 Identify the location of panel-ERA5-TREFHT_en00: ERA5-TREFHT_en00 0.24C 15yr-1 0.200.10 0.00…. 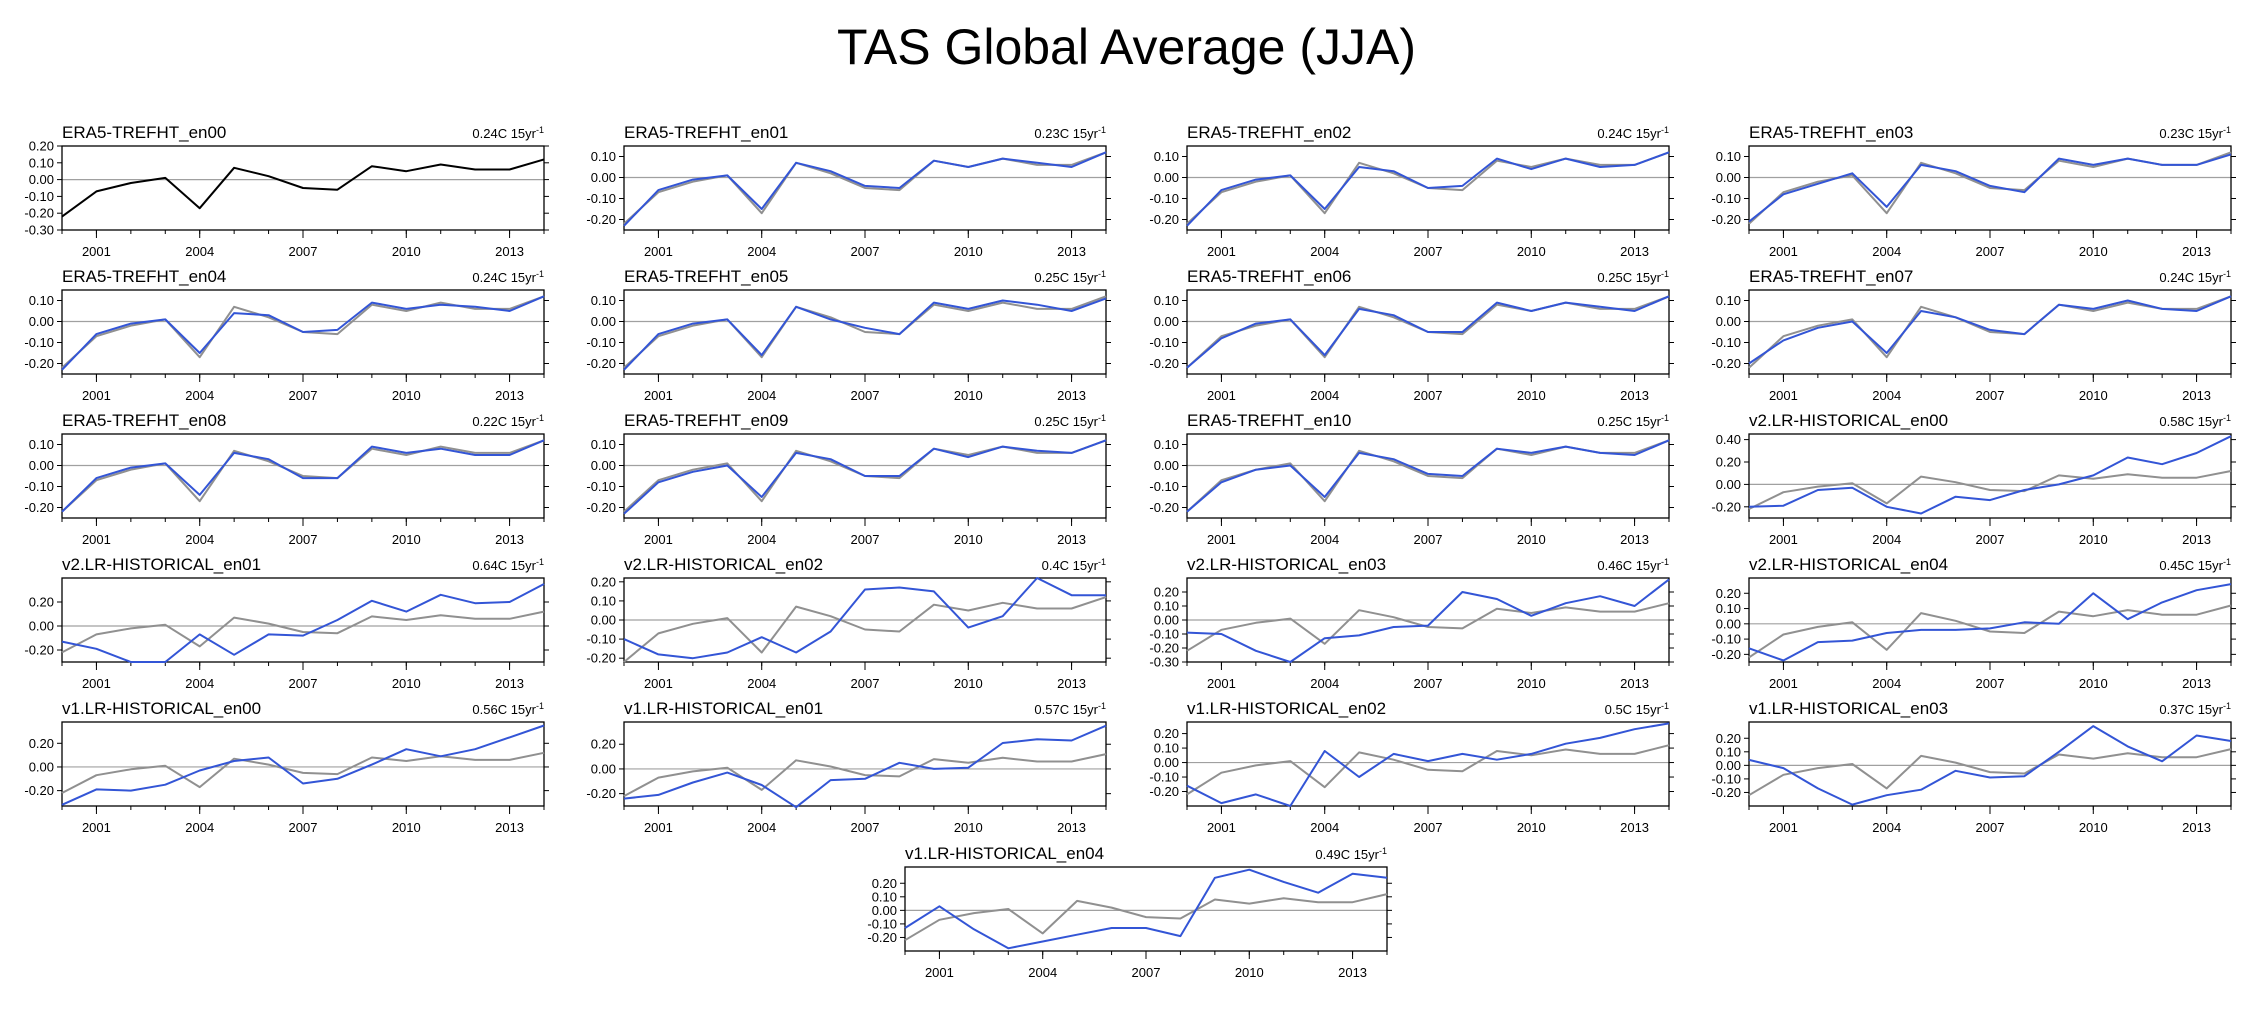
(286, 191).